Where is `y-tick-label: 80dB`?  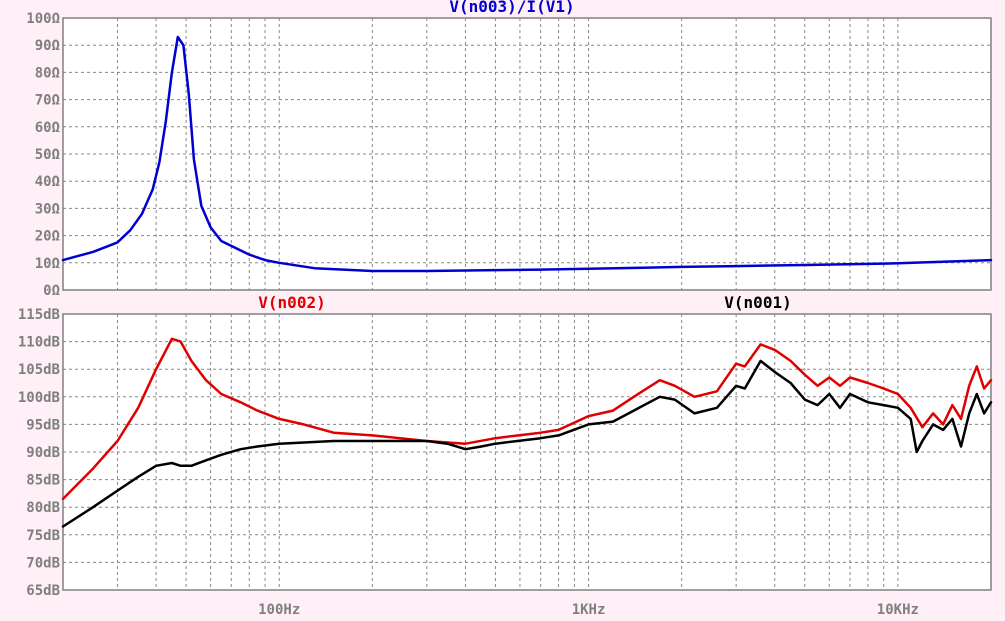
y-tick-label: 80dB is located at coordinates (43, 508).